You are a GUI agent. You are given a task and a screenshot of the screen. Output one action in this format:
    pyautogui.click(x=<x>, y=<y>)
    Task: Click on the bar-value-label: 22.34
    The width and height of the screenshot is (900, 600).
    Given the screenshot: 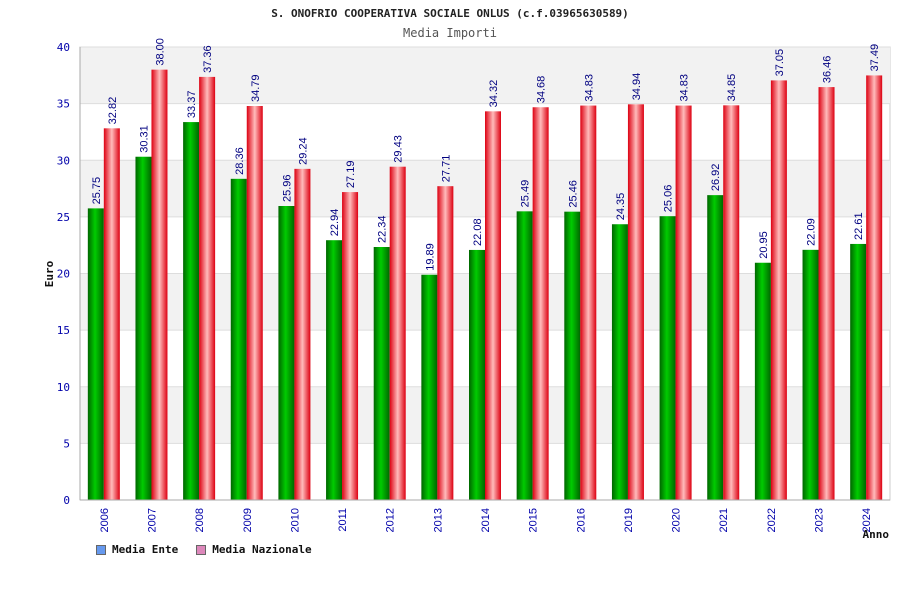 What is the action you would take?
    pyautogui.click(x=383, y=229)
    